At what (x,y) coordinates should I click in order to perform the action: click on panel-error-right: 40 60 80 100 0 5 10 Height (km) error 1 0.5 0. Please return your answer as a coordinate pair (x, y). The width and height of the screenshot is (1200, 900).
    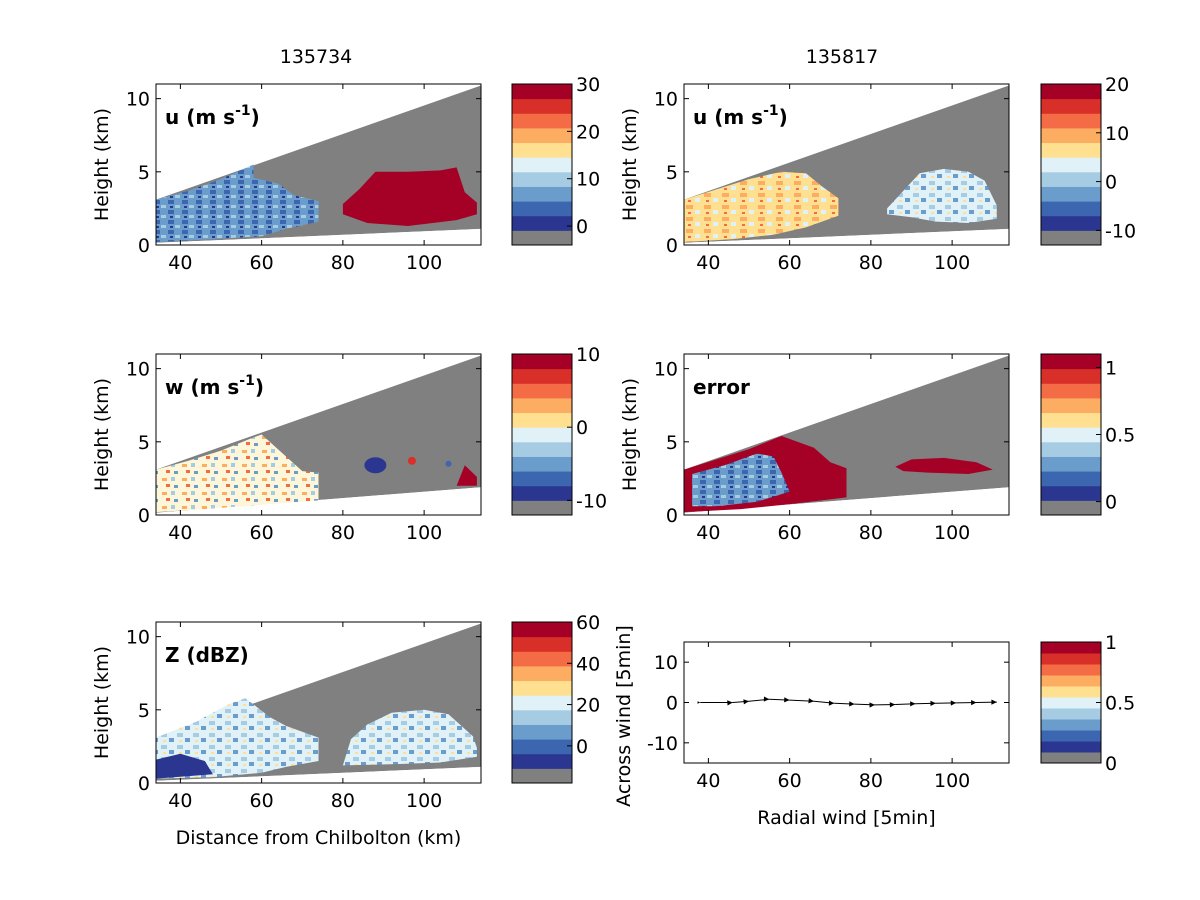
    Looking at the image, I should click on (877, 448).